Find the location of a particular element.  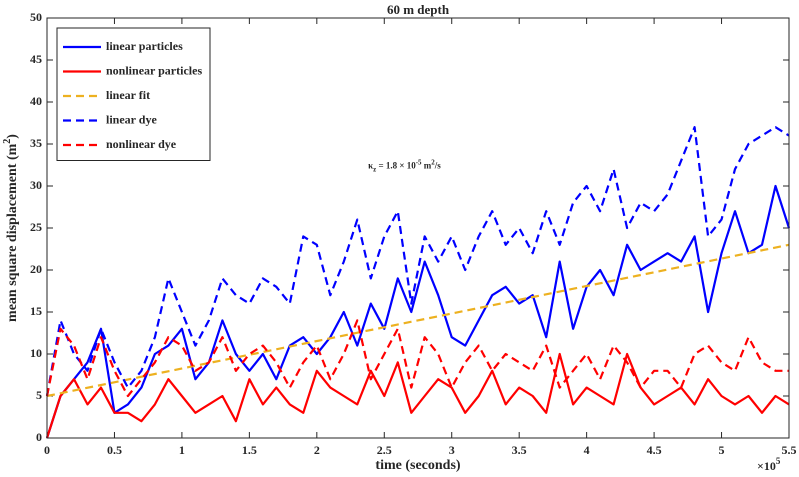

y-tick-label: 5 is located at coordinates (39, 395).